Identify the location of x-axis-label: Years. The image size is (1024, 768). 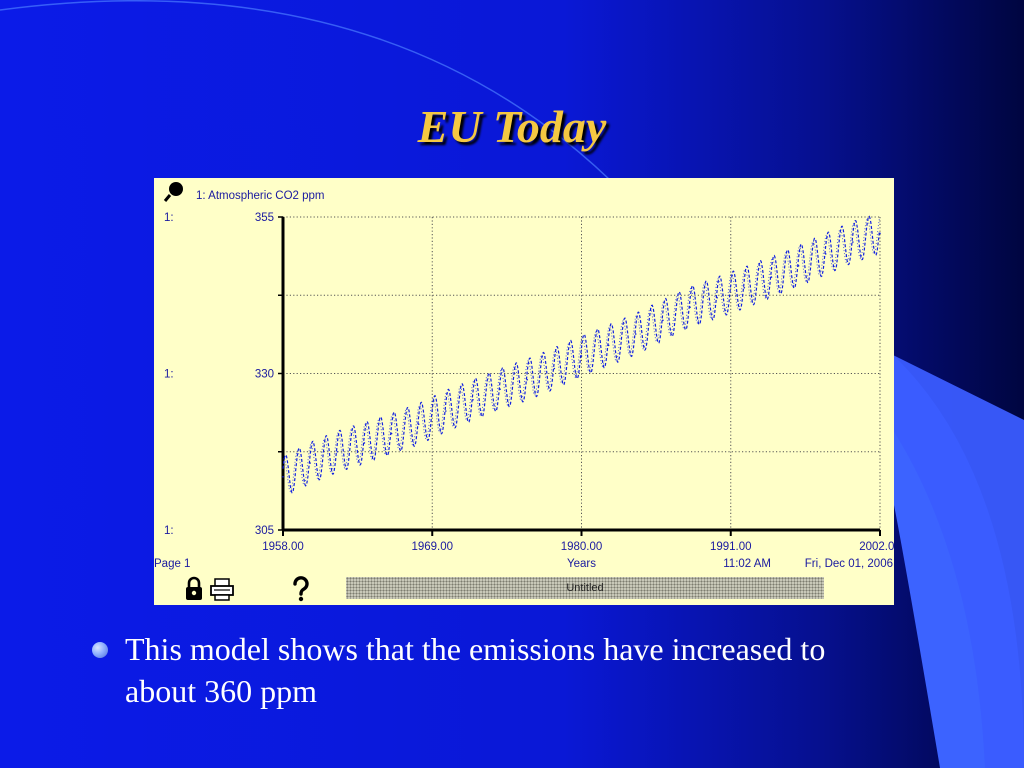
(581, 564).